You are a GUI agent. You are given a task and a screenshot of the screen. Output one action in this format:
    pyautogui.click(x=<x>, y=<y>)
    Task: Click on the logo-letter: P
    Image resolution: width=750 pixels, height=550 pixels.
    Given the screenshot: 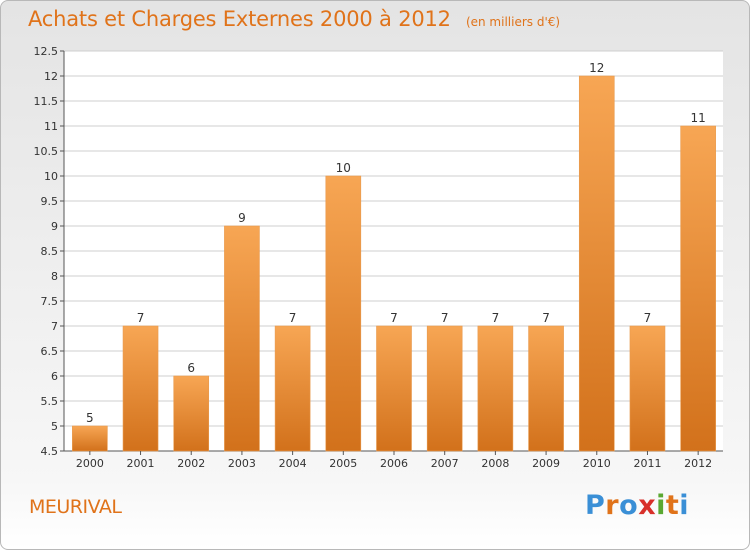 What is the action you would take?
    pyautogui.click(x=595, y=505)
    